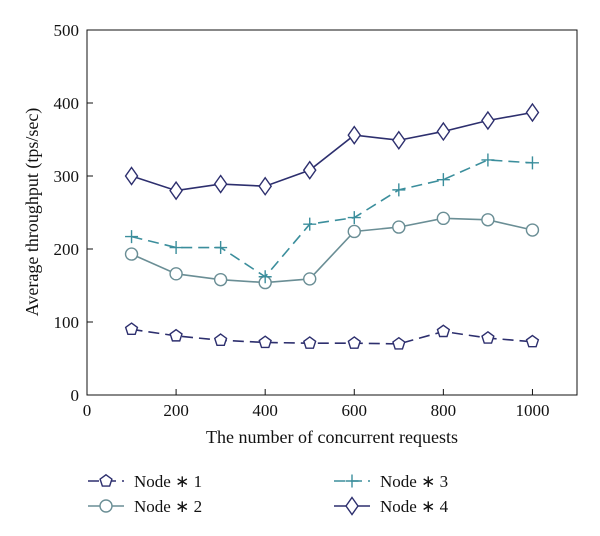 The image size is (600, 536). I want to click on y-tick-label: 500, so click(67, 30).